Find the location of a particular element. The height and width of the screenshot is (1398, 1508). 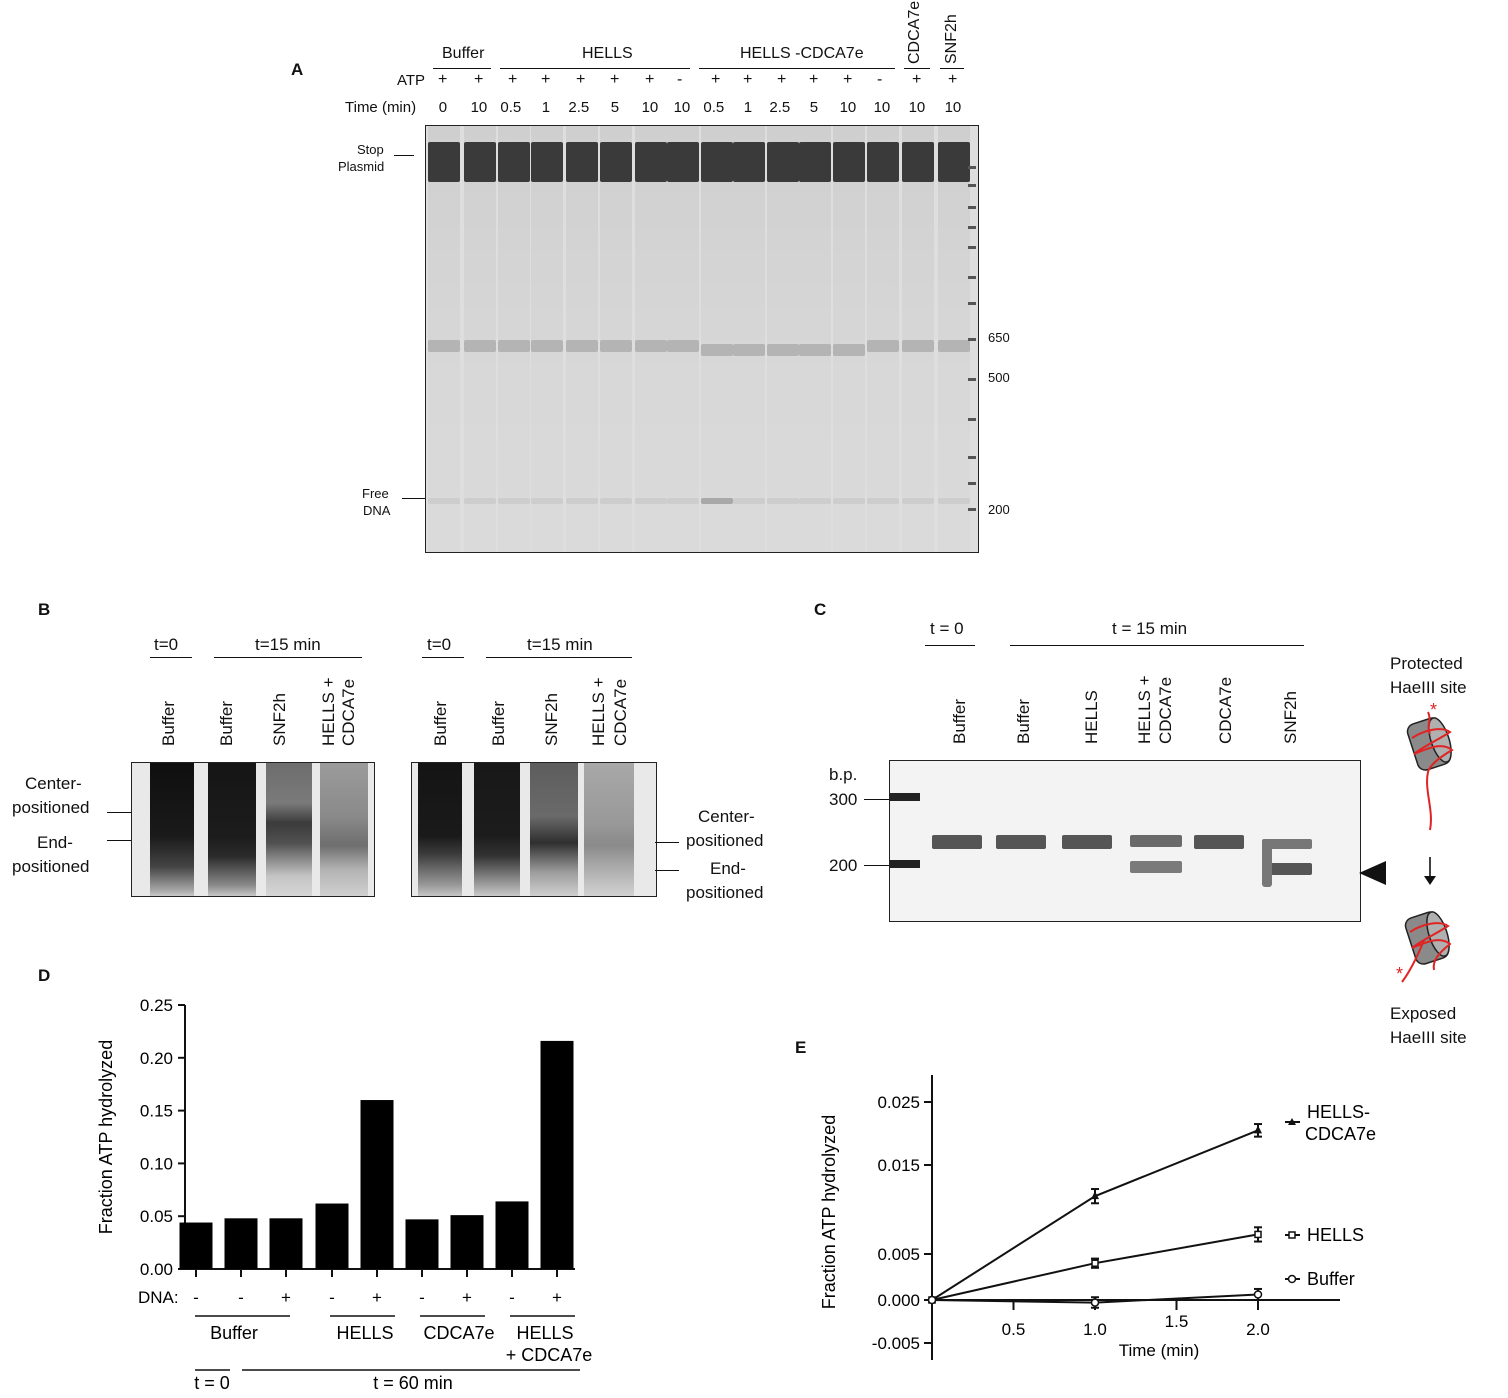

e-x-tick-label-3: 2.0 is located at coordinates (1258, 1329).